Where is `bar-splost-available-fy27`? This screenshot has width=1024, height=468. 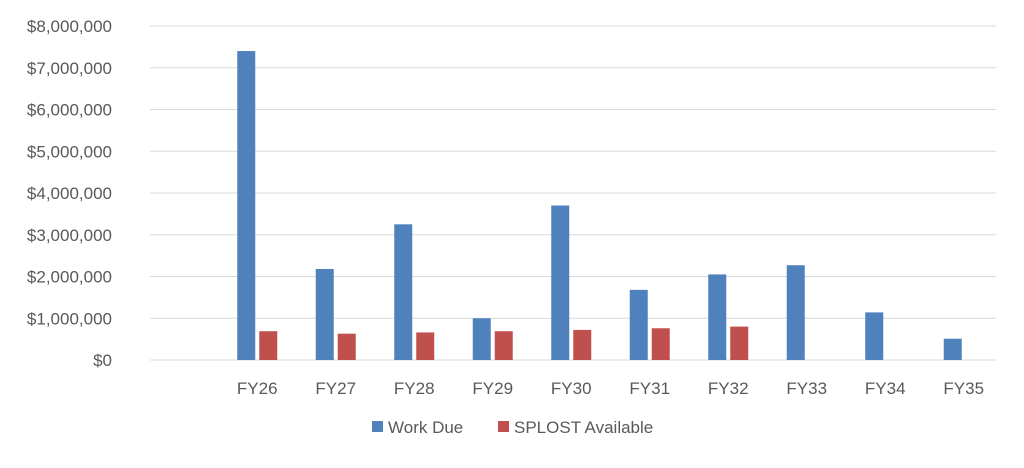
bar-splost-available-fy27 is located at coordinates (346, 346).